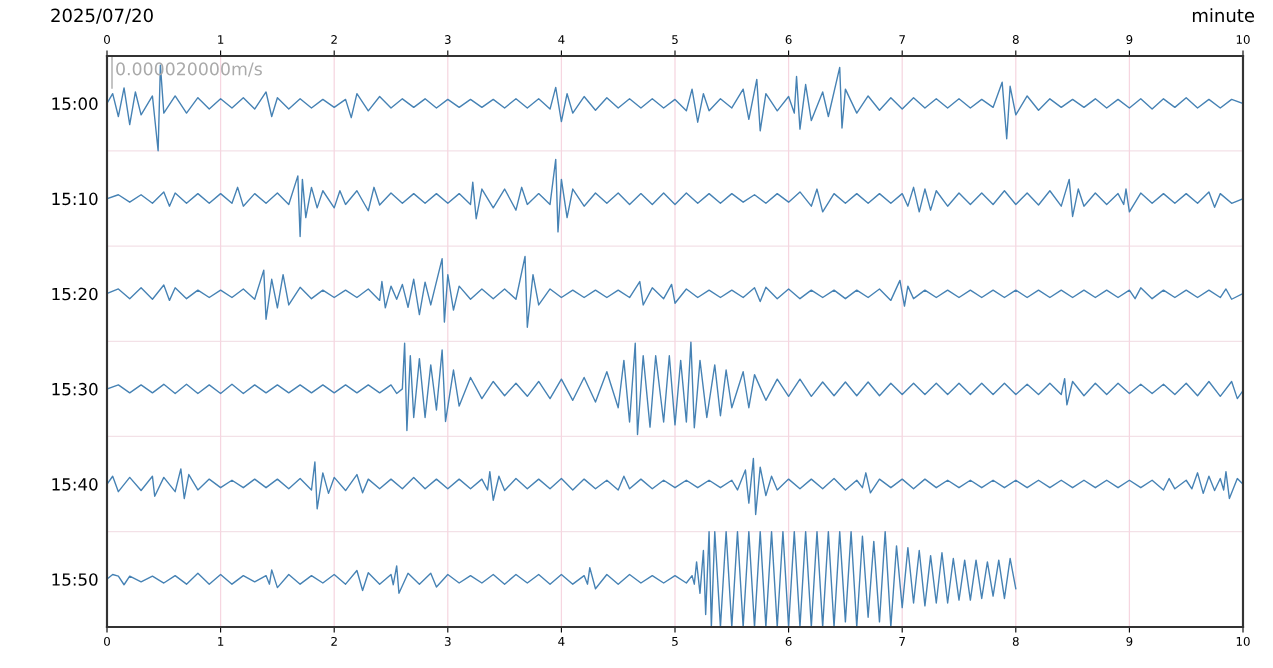 This screenshot has height=668, width=1273. I want to click on x-tick-label: 8, so click(1015, 641).